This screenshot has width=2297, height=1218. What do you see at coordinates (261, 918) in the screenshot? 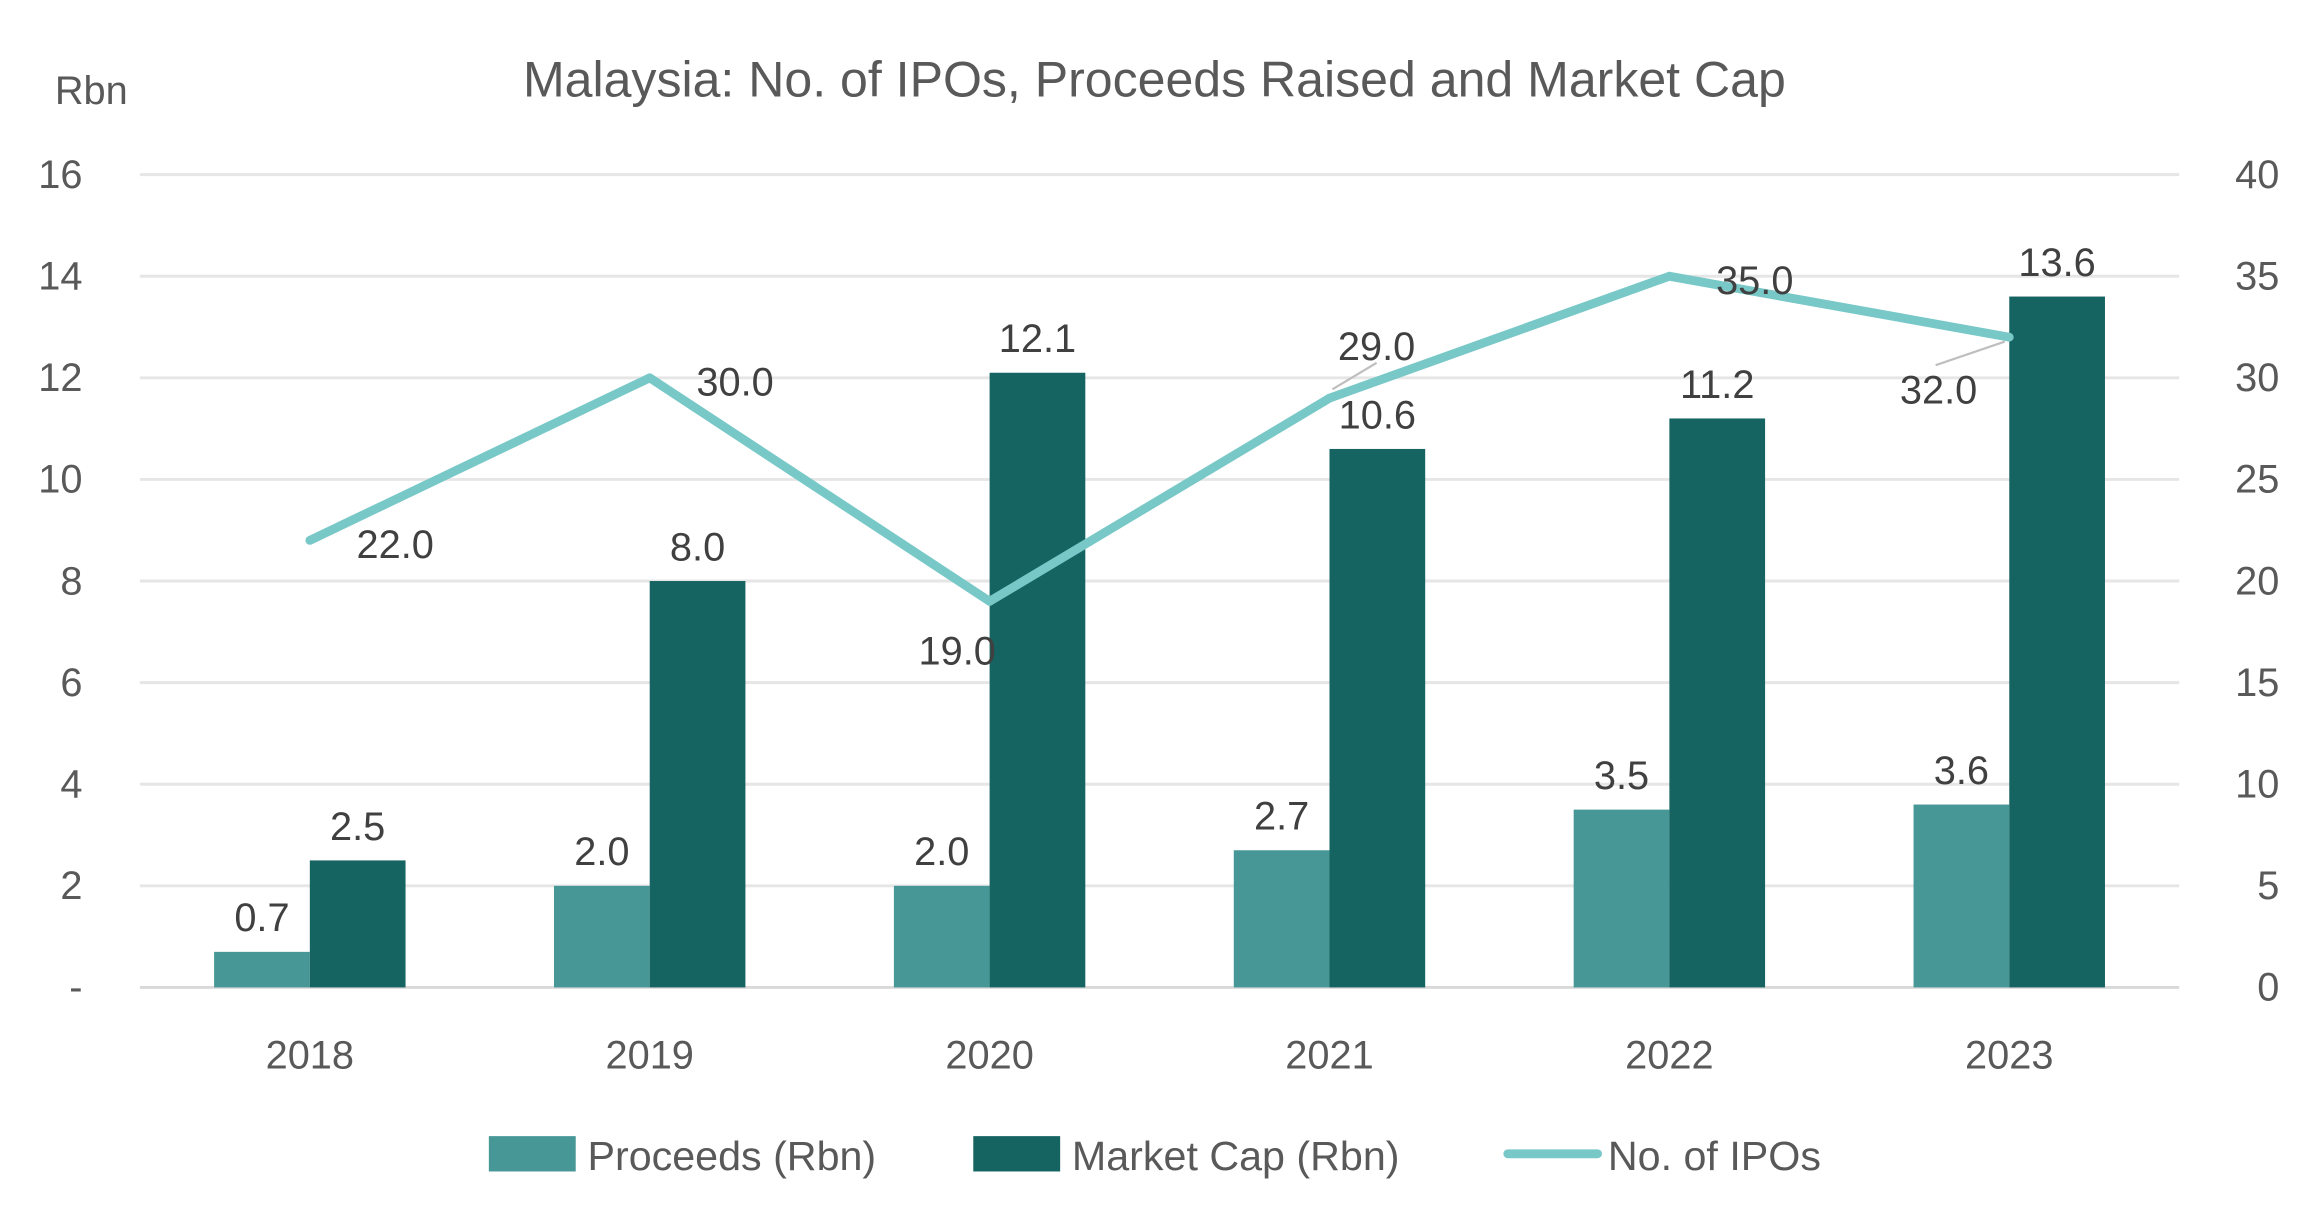
I see `proceeds-label: 0.7` at bounding box center [261, 918].